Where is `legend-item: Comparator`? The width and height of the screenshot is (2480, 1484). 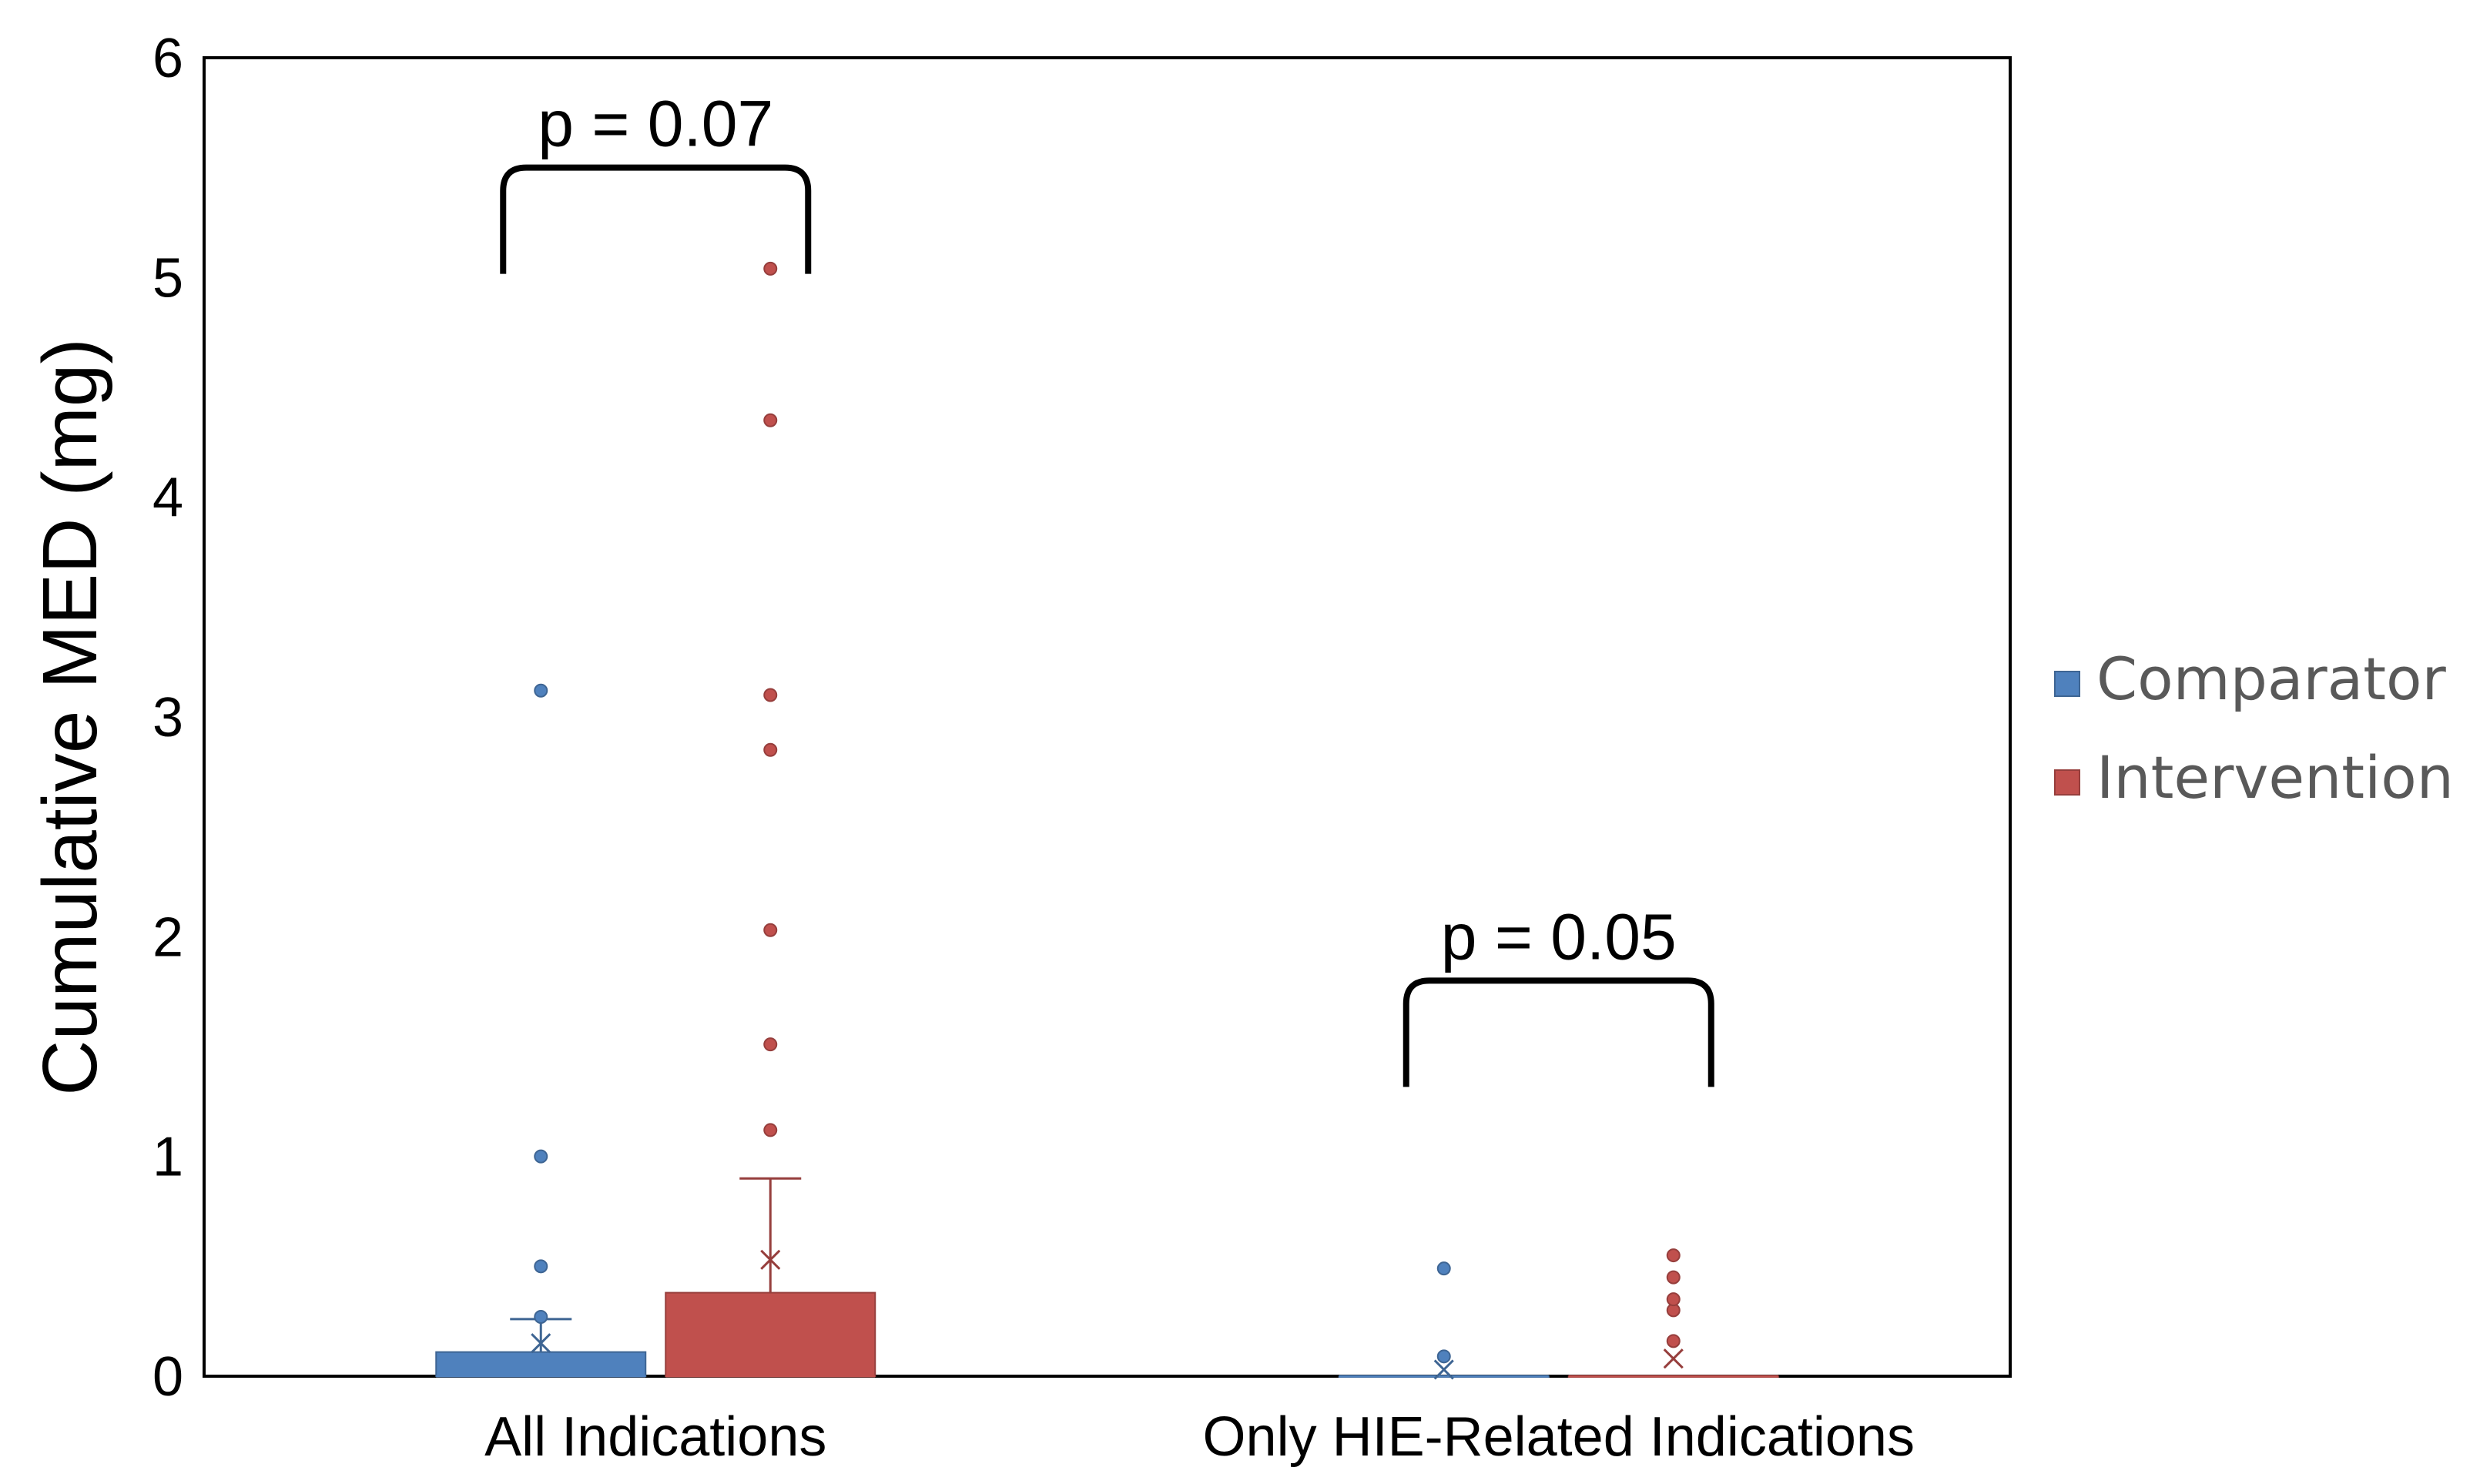
legend-item: Comparator is located at coordinates (2250, 679).